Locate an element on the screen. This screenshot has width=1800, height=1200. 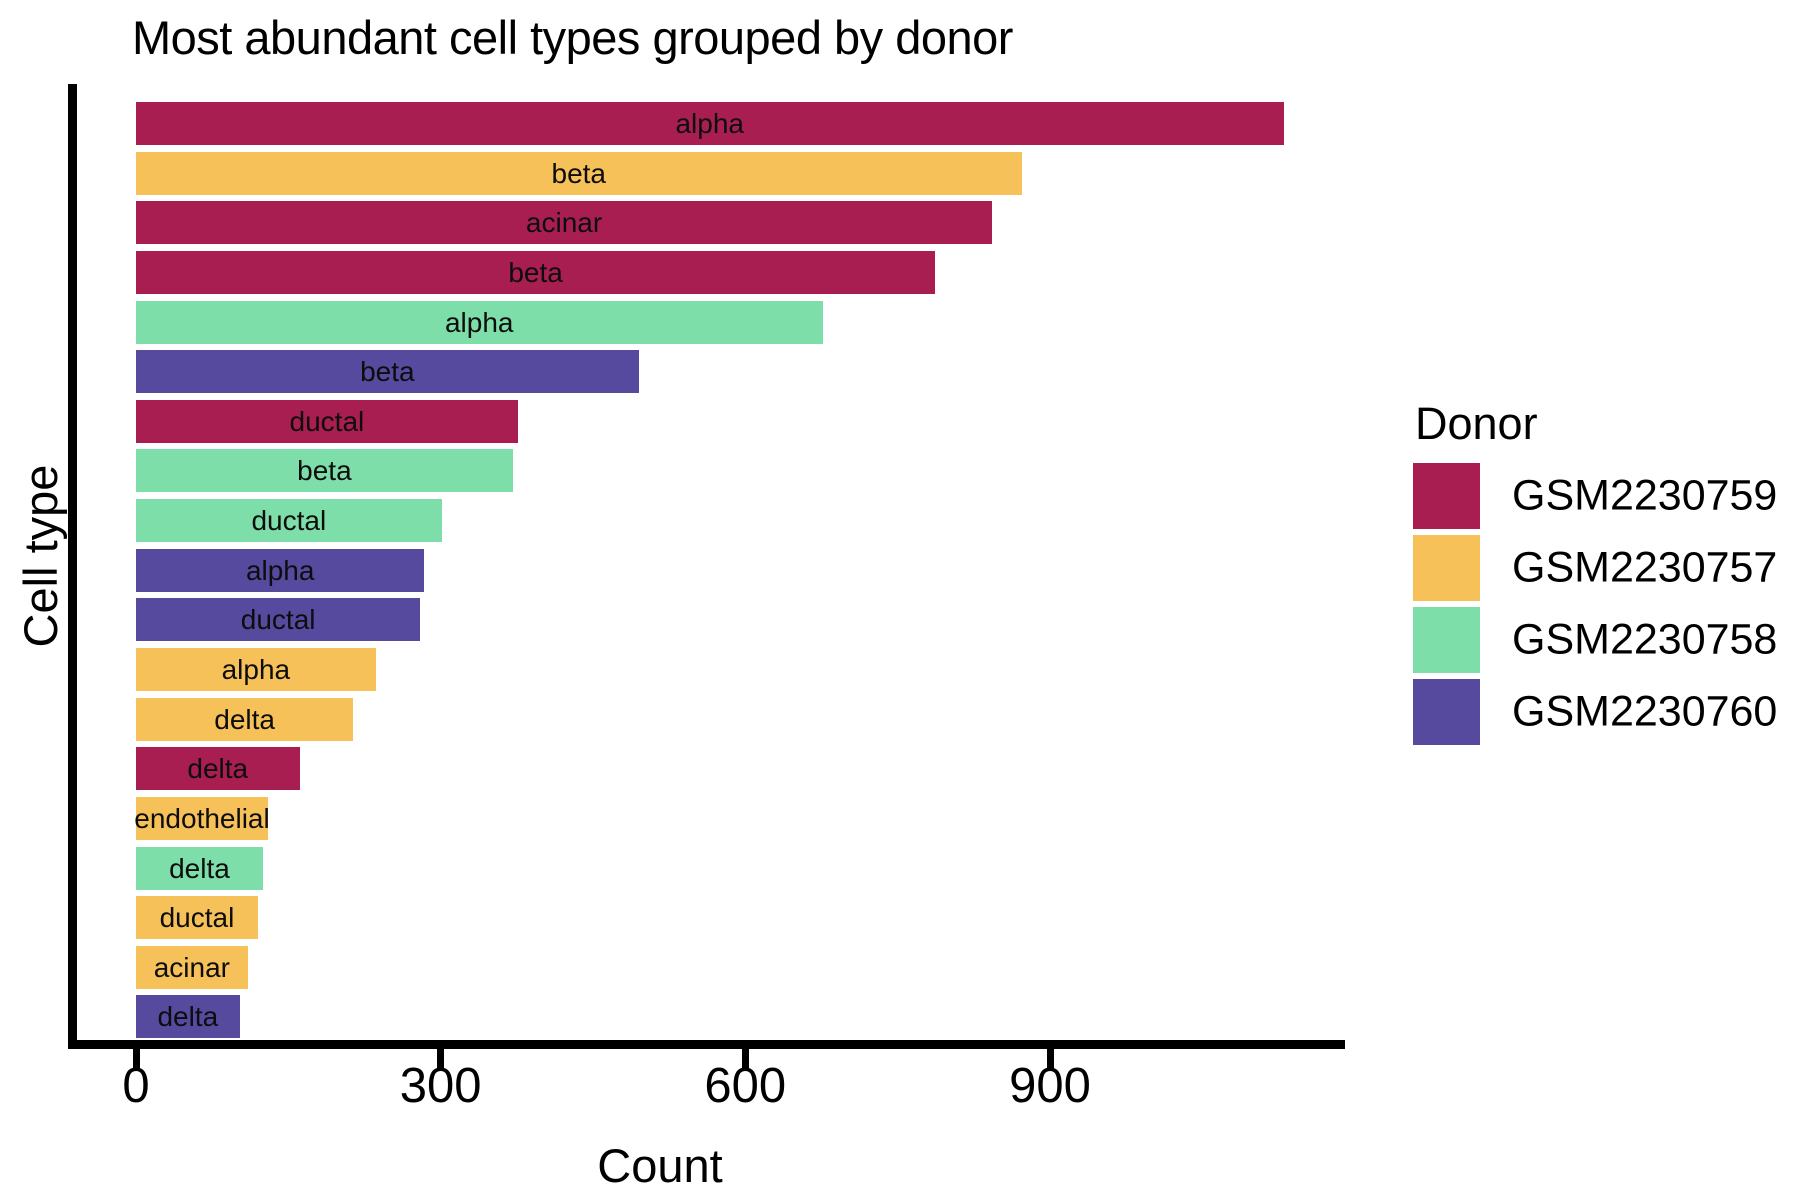
x-tick-label: 0 is located at coordinates (136, 1086).